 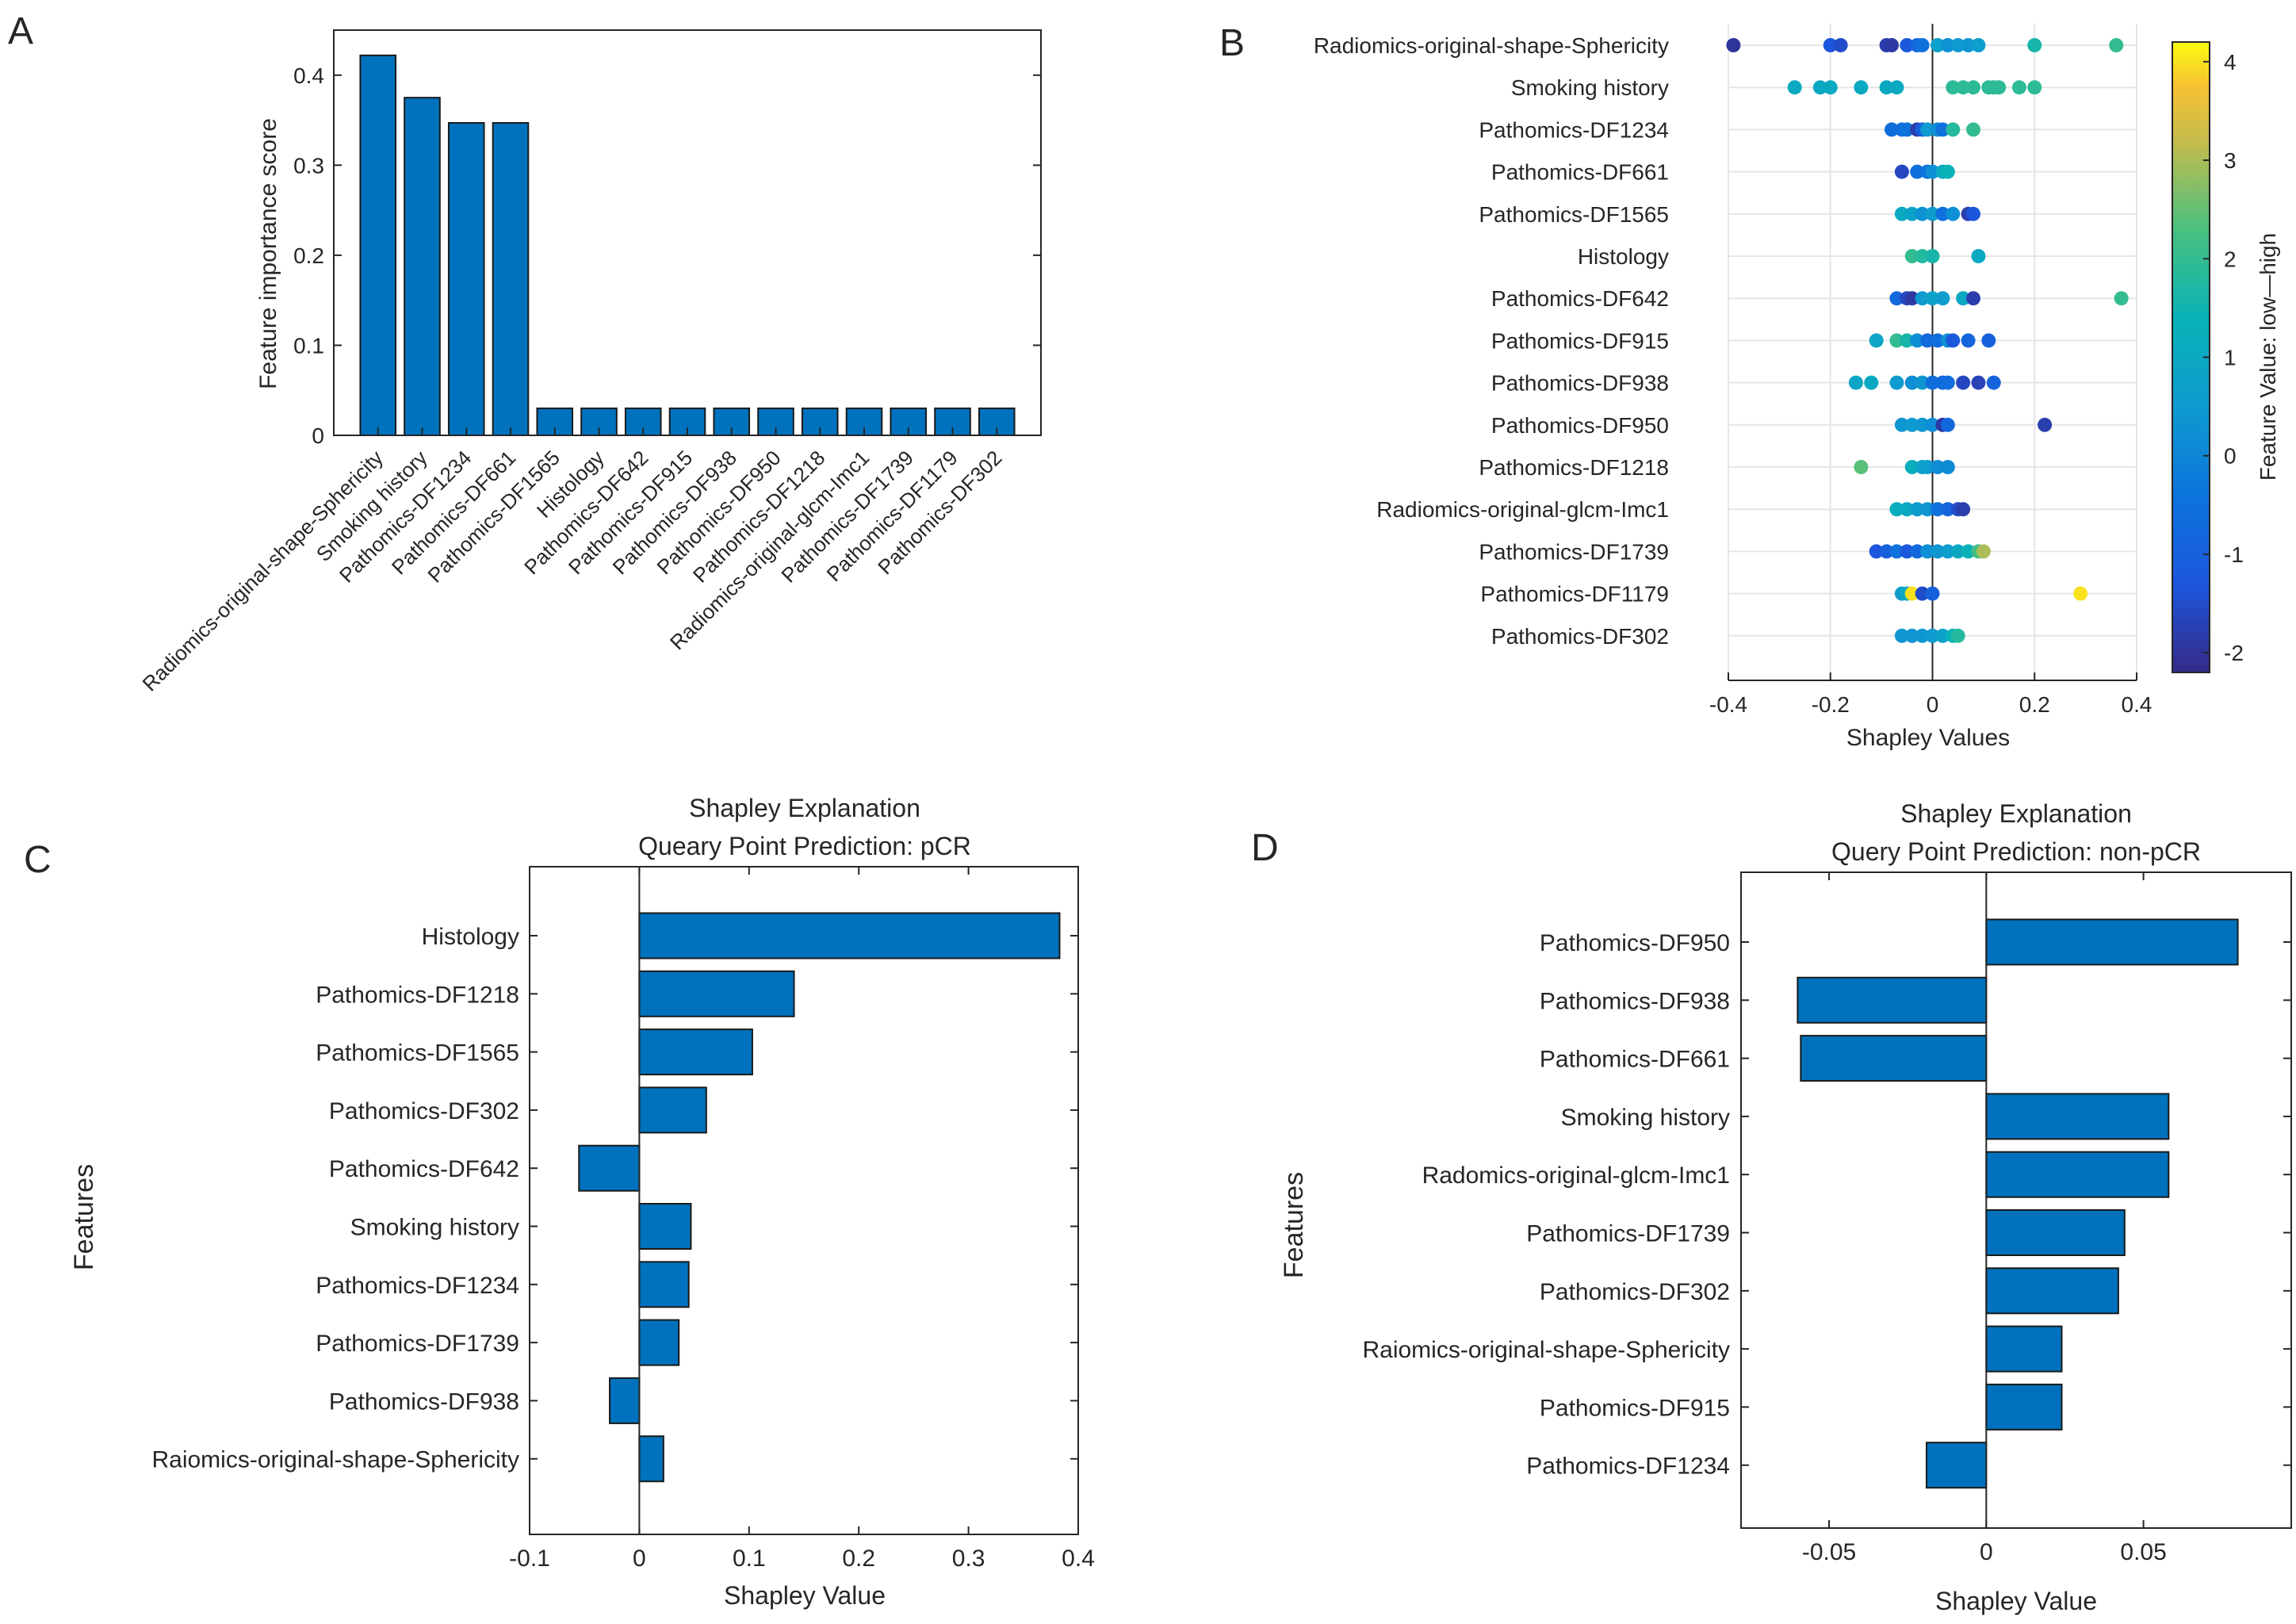 I want to click on panel-c-xtick-label: 0.4, so click(x=1078, y=1558).